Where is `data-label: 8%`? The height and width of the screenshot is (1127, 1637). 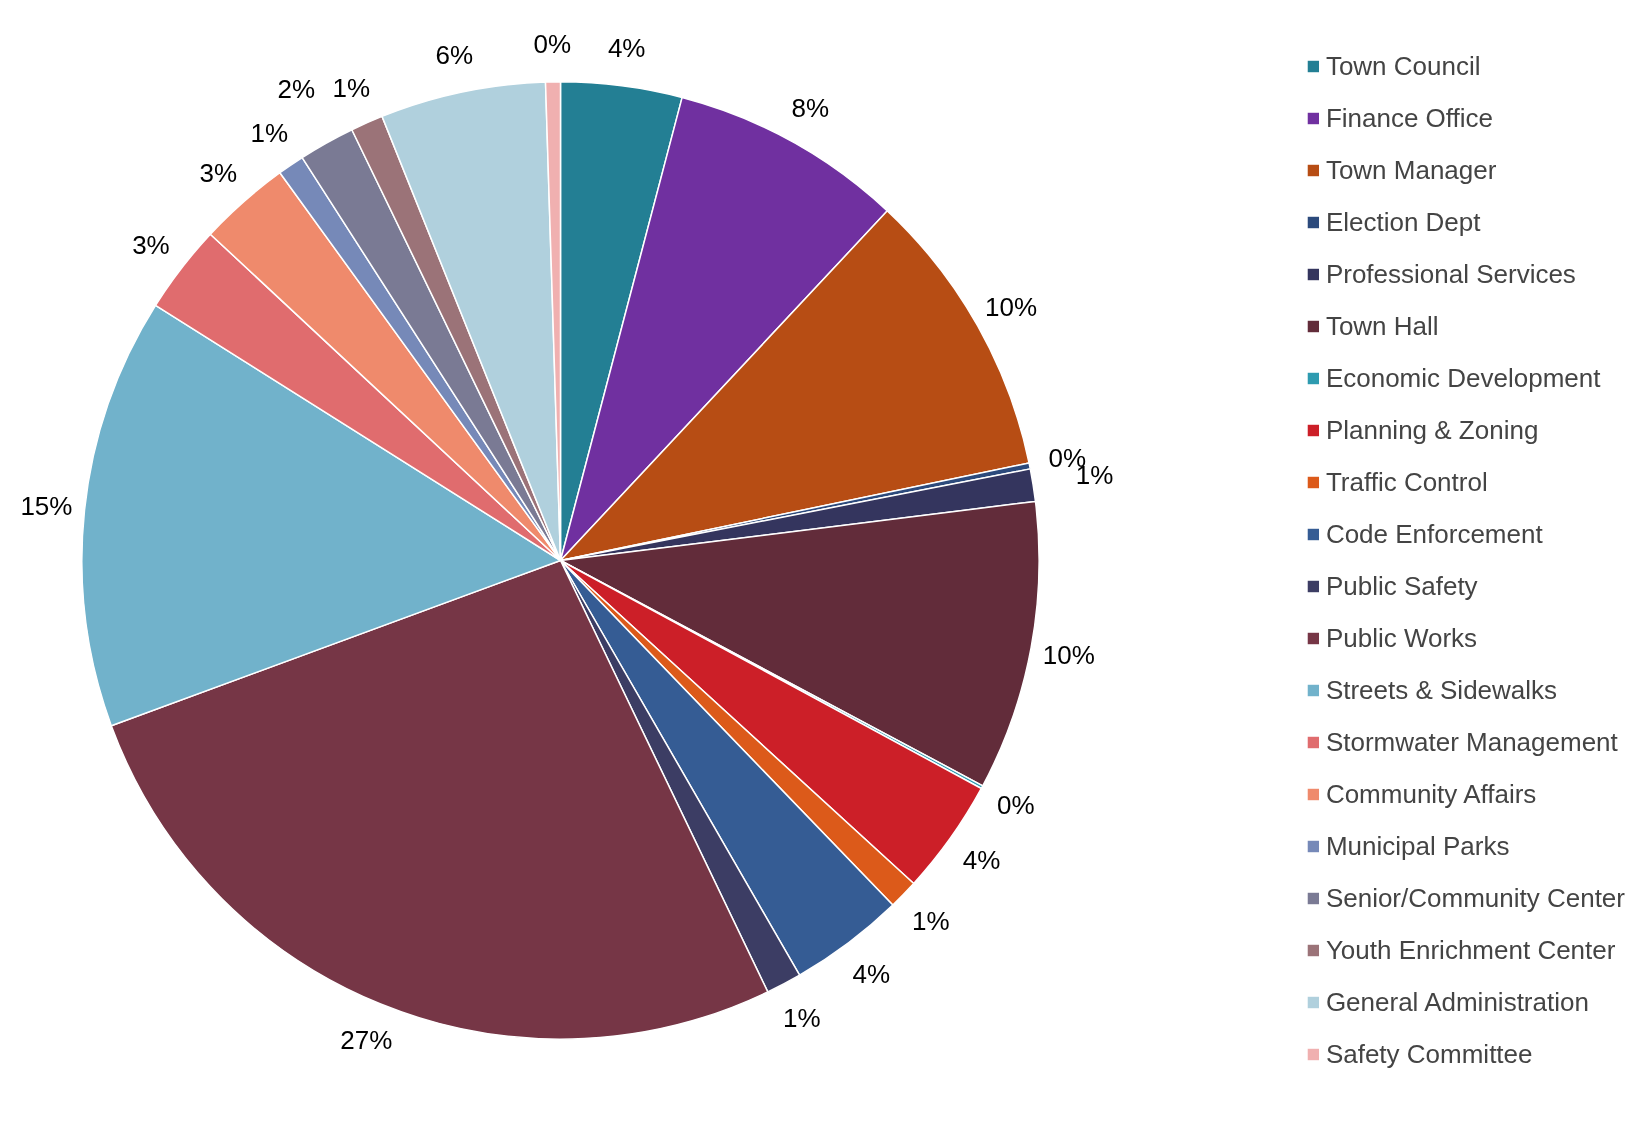 data-label: 8% is located at coordinates (810, 107).